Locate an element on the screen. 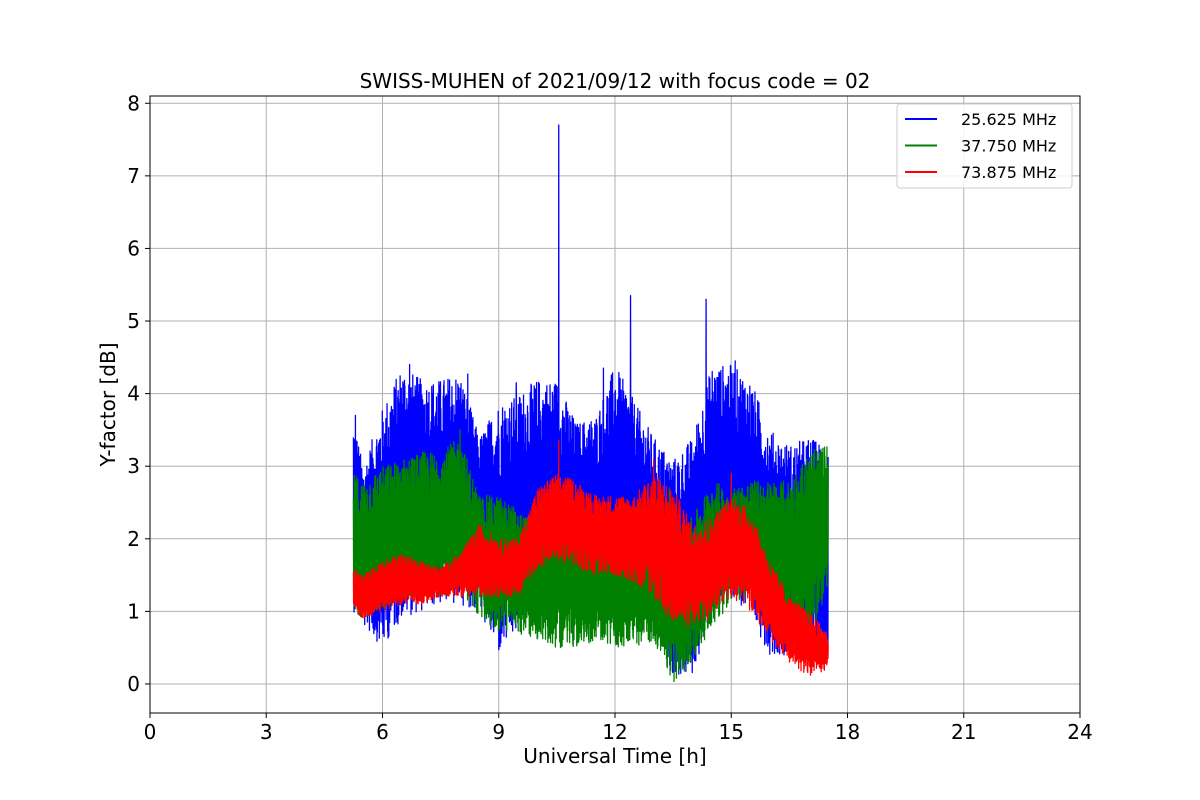  legend-label: 37.750 MHz is located at coordinates (1008, 146).